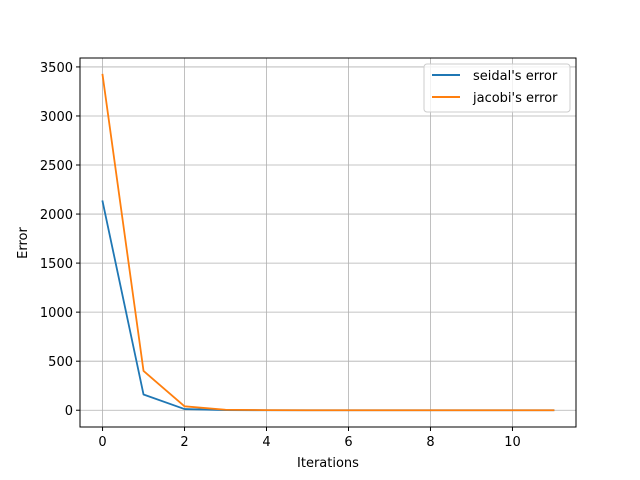  What do you see at coordinates (102, 442) in the screenshot?
I see `x-tick-label: 0` at bounding box center [102, 442].